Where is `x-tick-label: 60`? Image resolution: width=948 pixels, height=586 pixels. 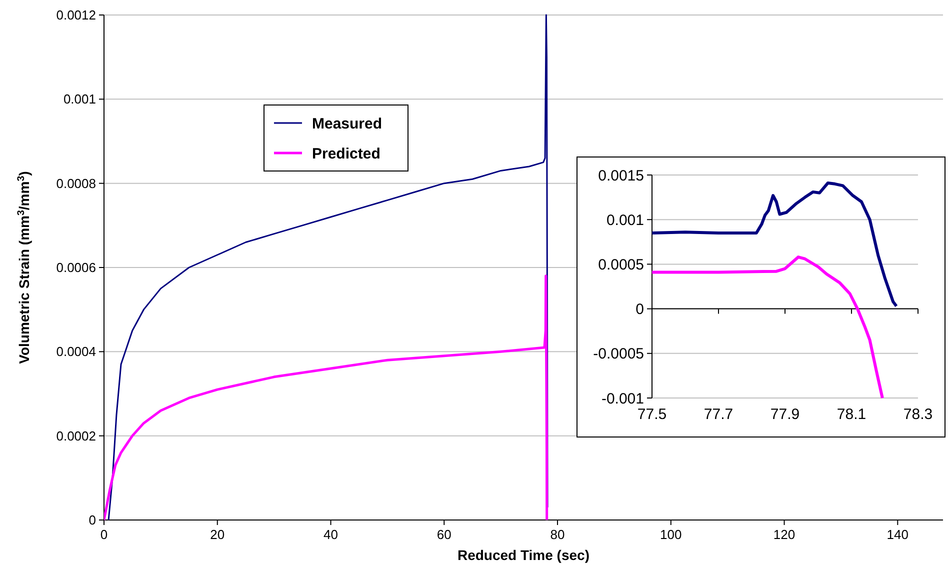 x-tick-label: 60 is located at coordinates (444, 534).